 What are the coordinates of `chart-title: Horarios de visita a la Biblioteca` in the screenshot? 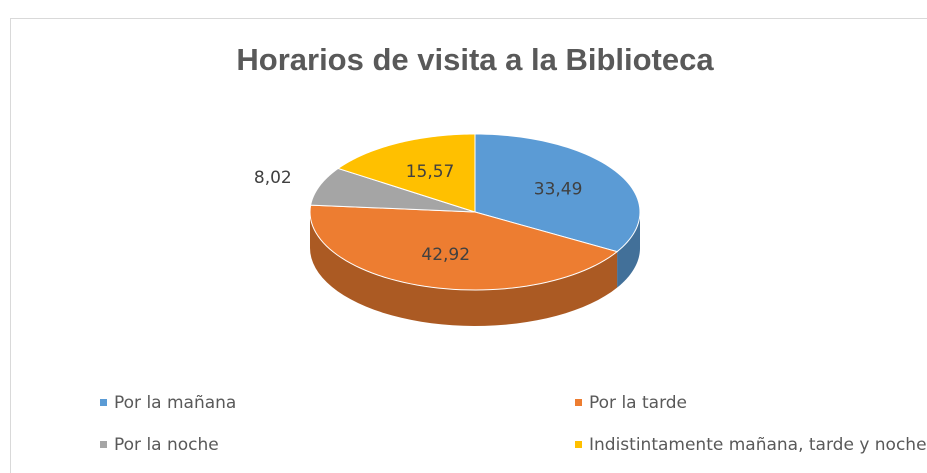 It's located at (475, 59).